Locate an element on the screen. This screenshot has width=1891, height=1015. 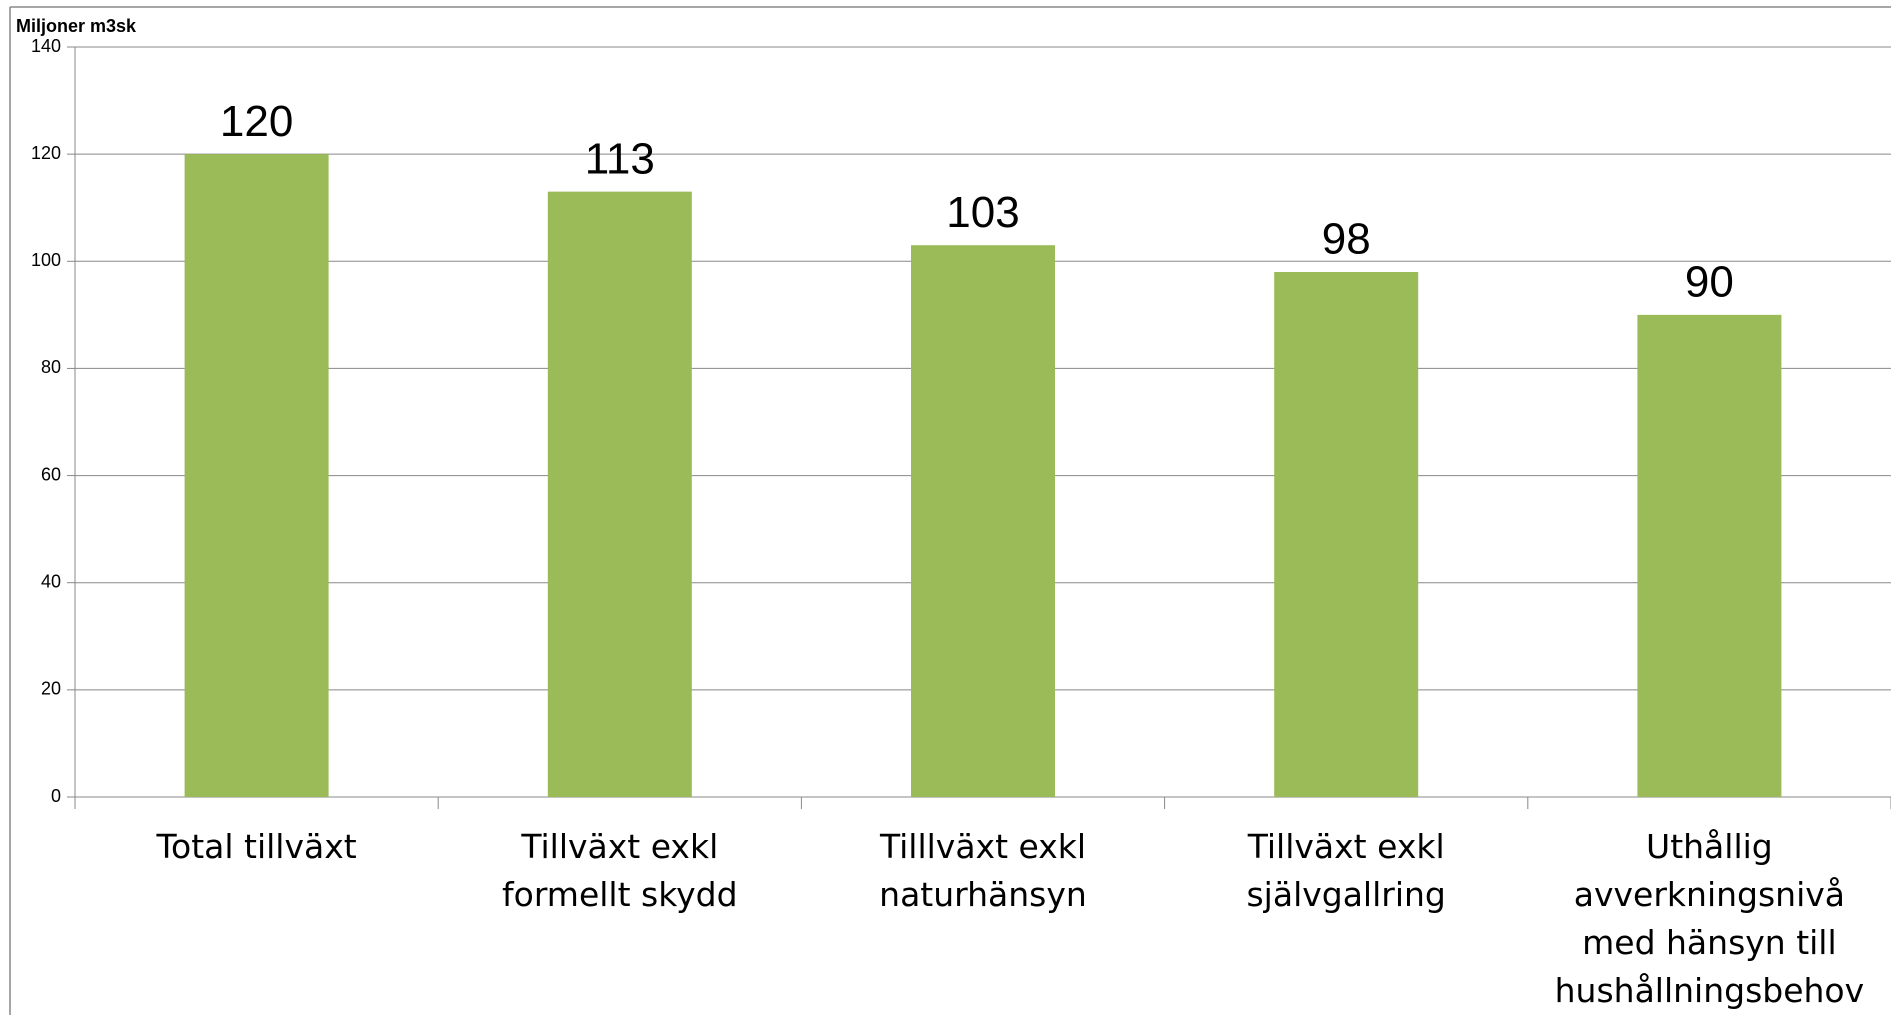
value-label: 103 is located at coordinates (982, 212).